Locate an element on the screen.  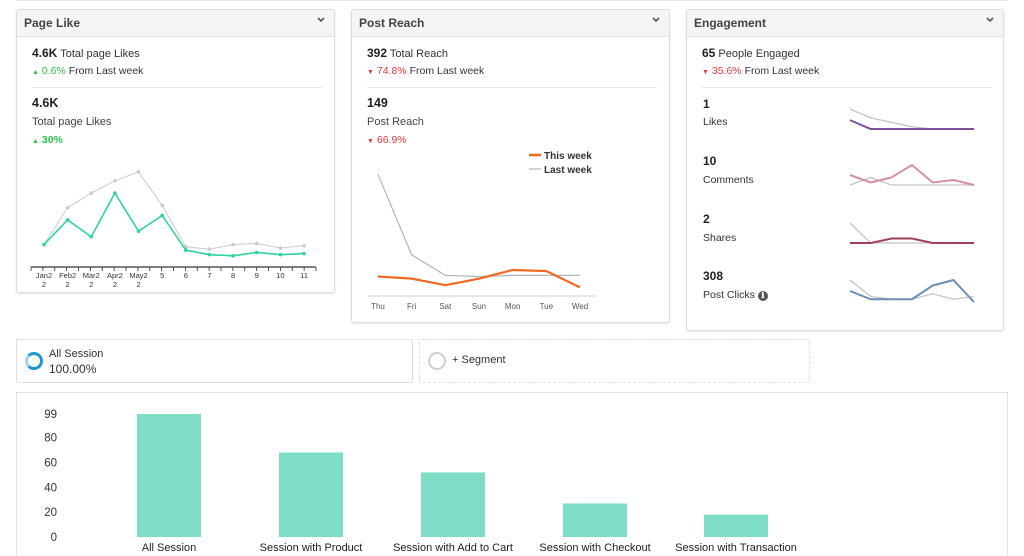
kpi-summary: 392 Total Reach is located at coordinates (407, 53).